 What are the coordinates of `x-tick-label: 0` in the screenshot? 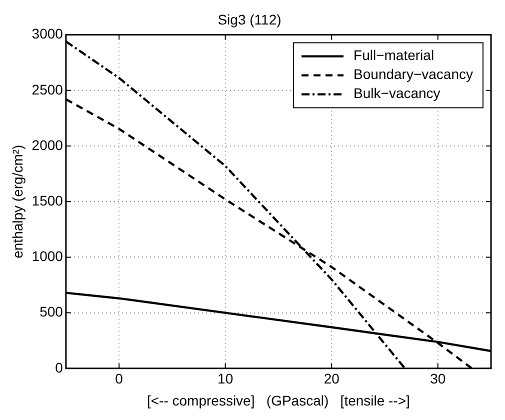 It's located at (119, 378).